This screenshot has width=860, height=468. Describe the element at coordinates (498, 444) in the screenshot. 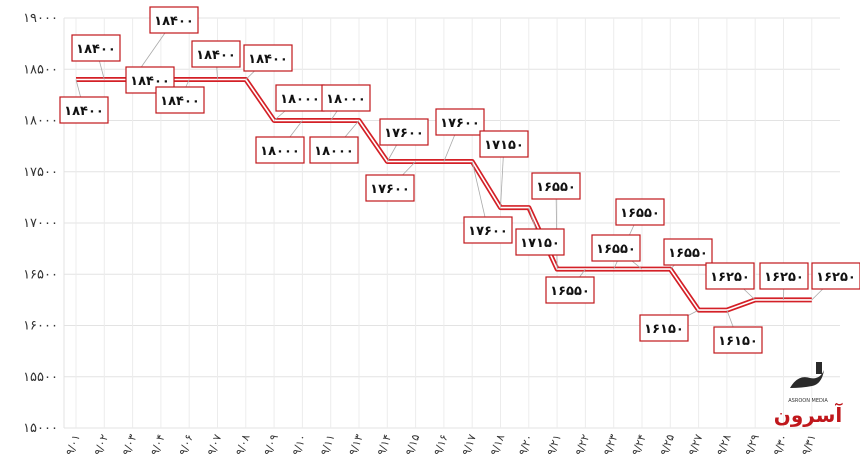

I see `x-tick-label: ۹/۱۸` at that location.